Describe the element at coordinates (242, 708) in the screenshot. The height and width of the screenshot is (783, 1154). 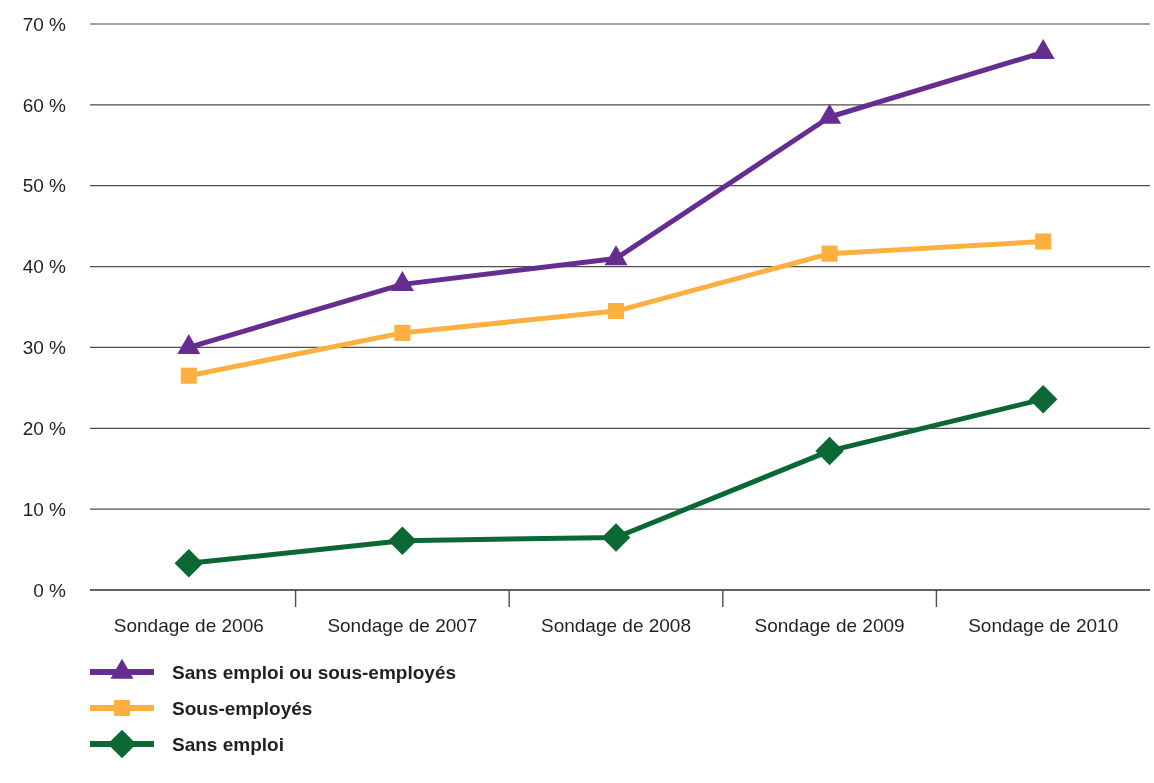
I see `legend-label: Sous-employés` at that location.